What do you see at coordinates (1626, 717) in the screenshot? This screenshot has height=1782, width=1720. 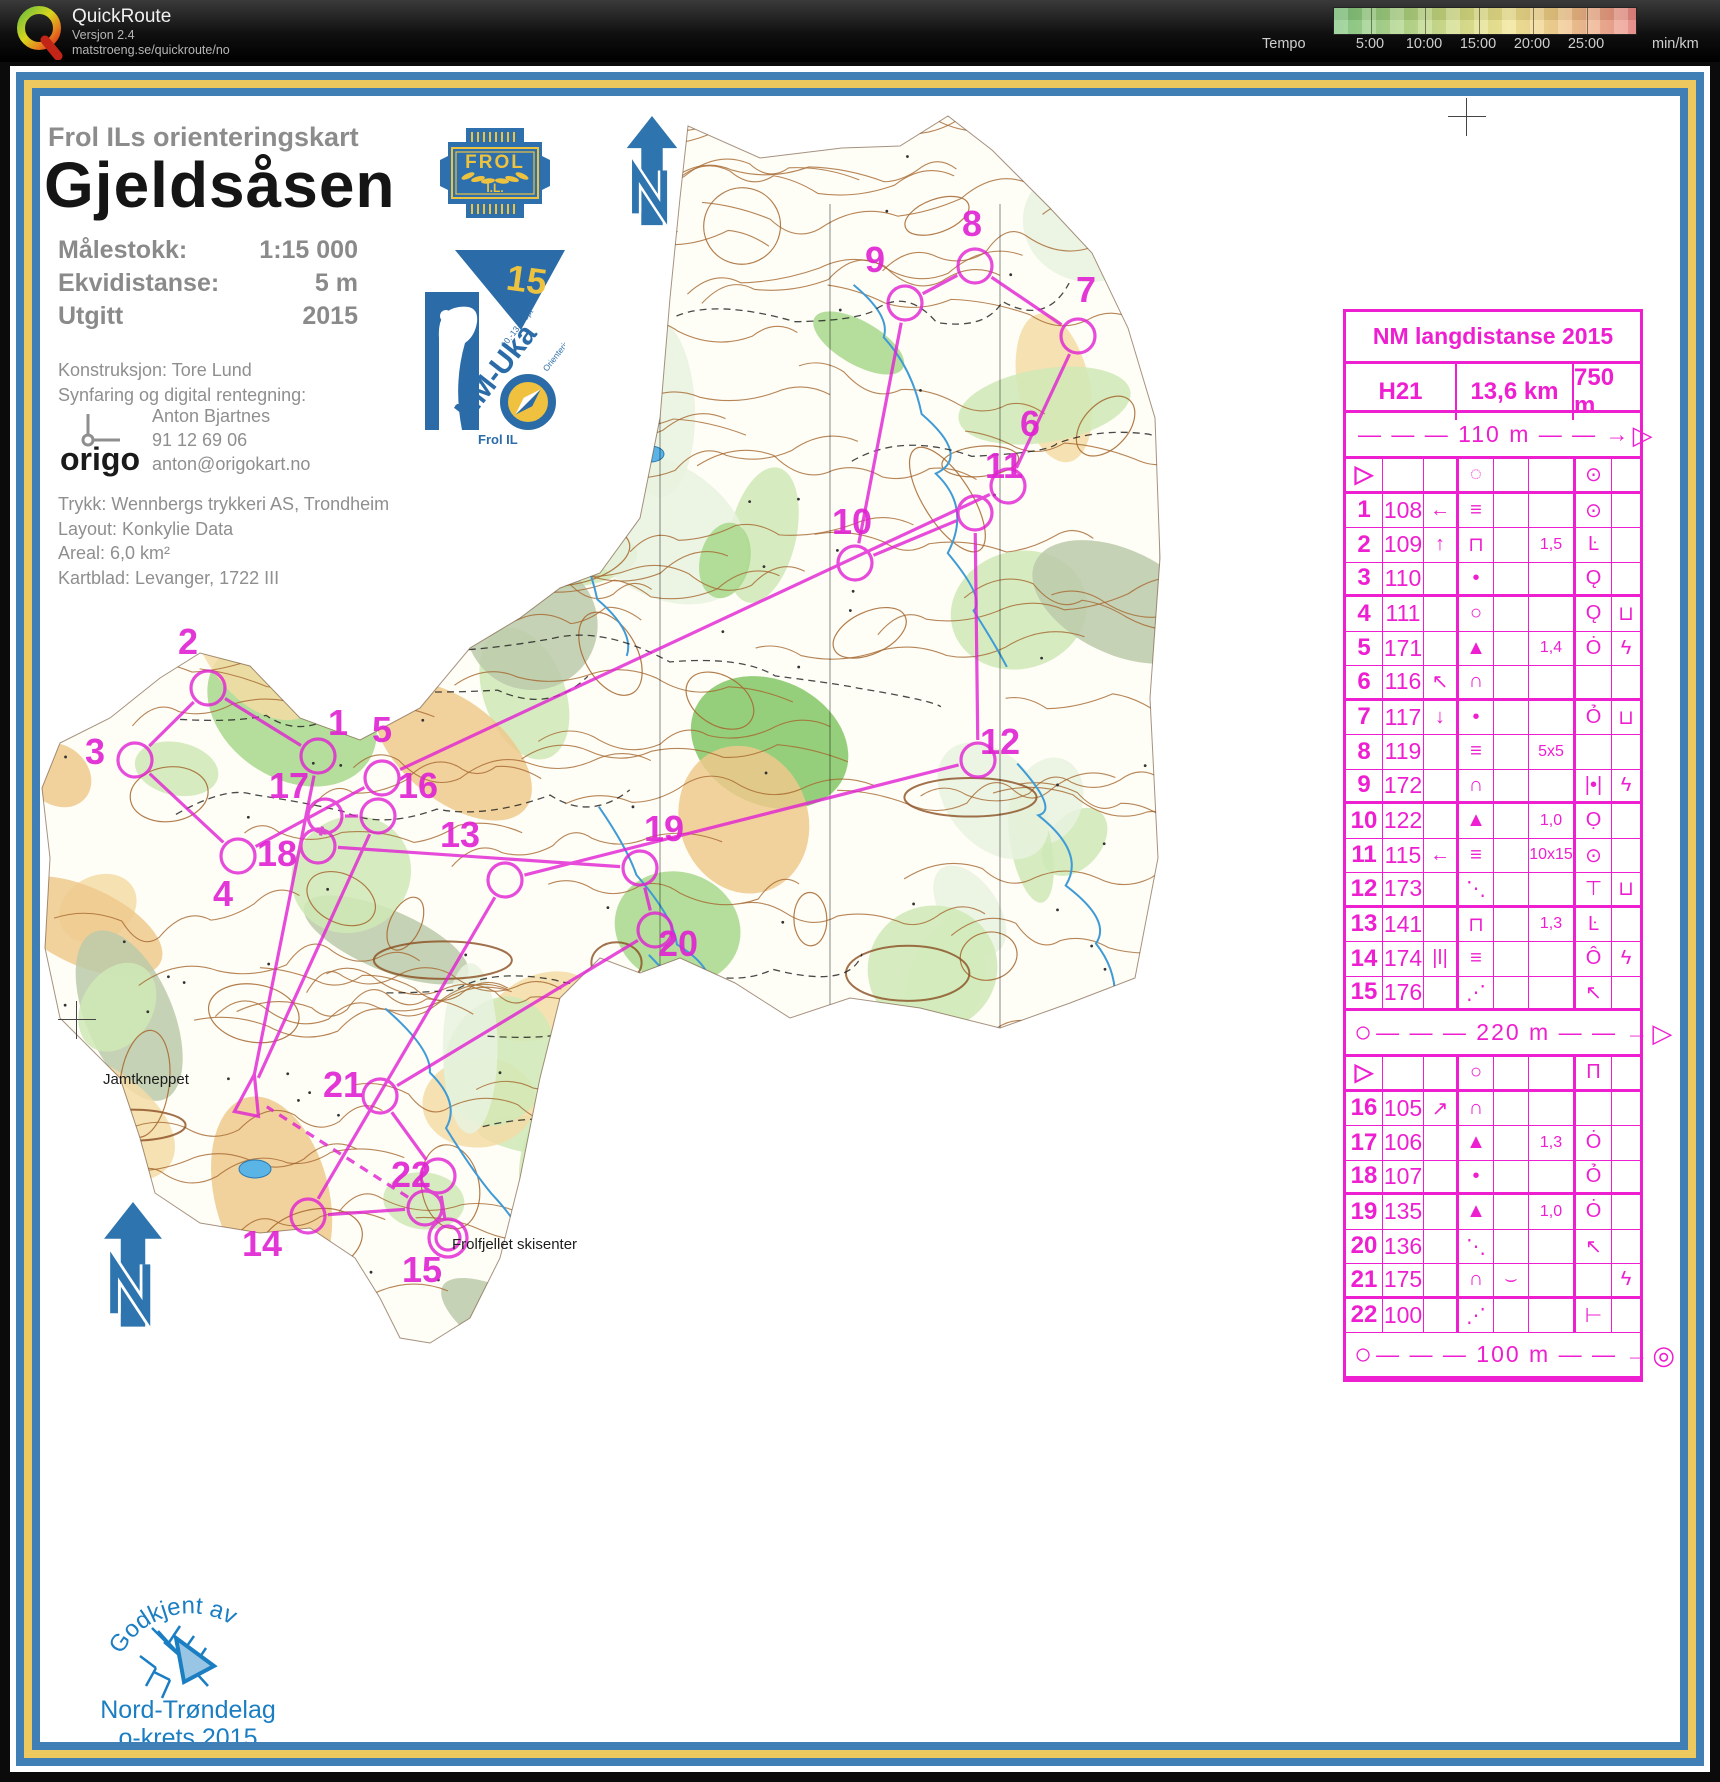 I see `symbol-h: ⊔` at bounding box center [1626, 717].